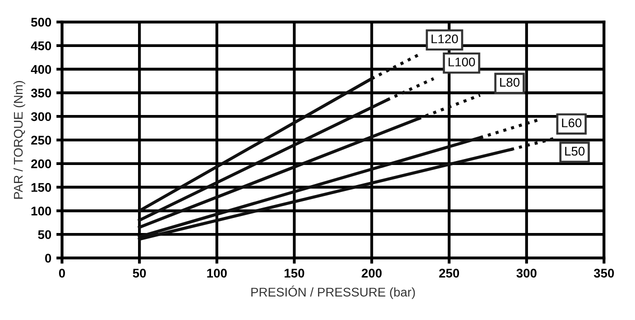  I want to click on y-tick-label: 450, so click(41, 45).